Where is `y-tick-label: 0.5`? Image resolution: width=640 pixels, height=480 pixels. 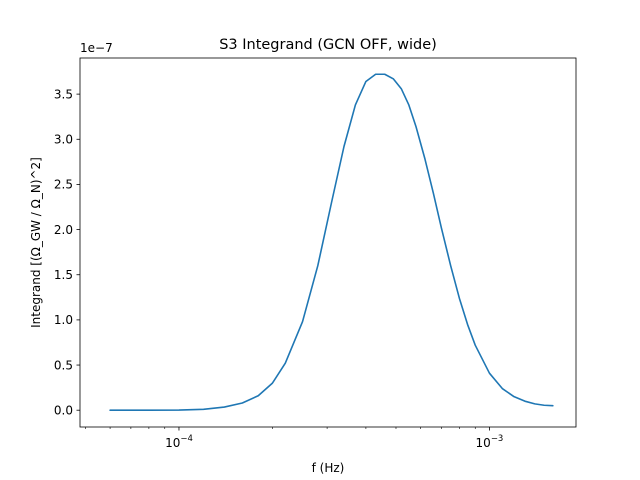
y-tick-label: 0.5 is located at coordinates (63, 365).